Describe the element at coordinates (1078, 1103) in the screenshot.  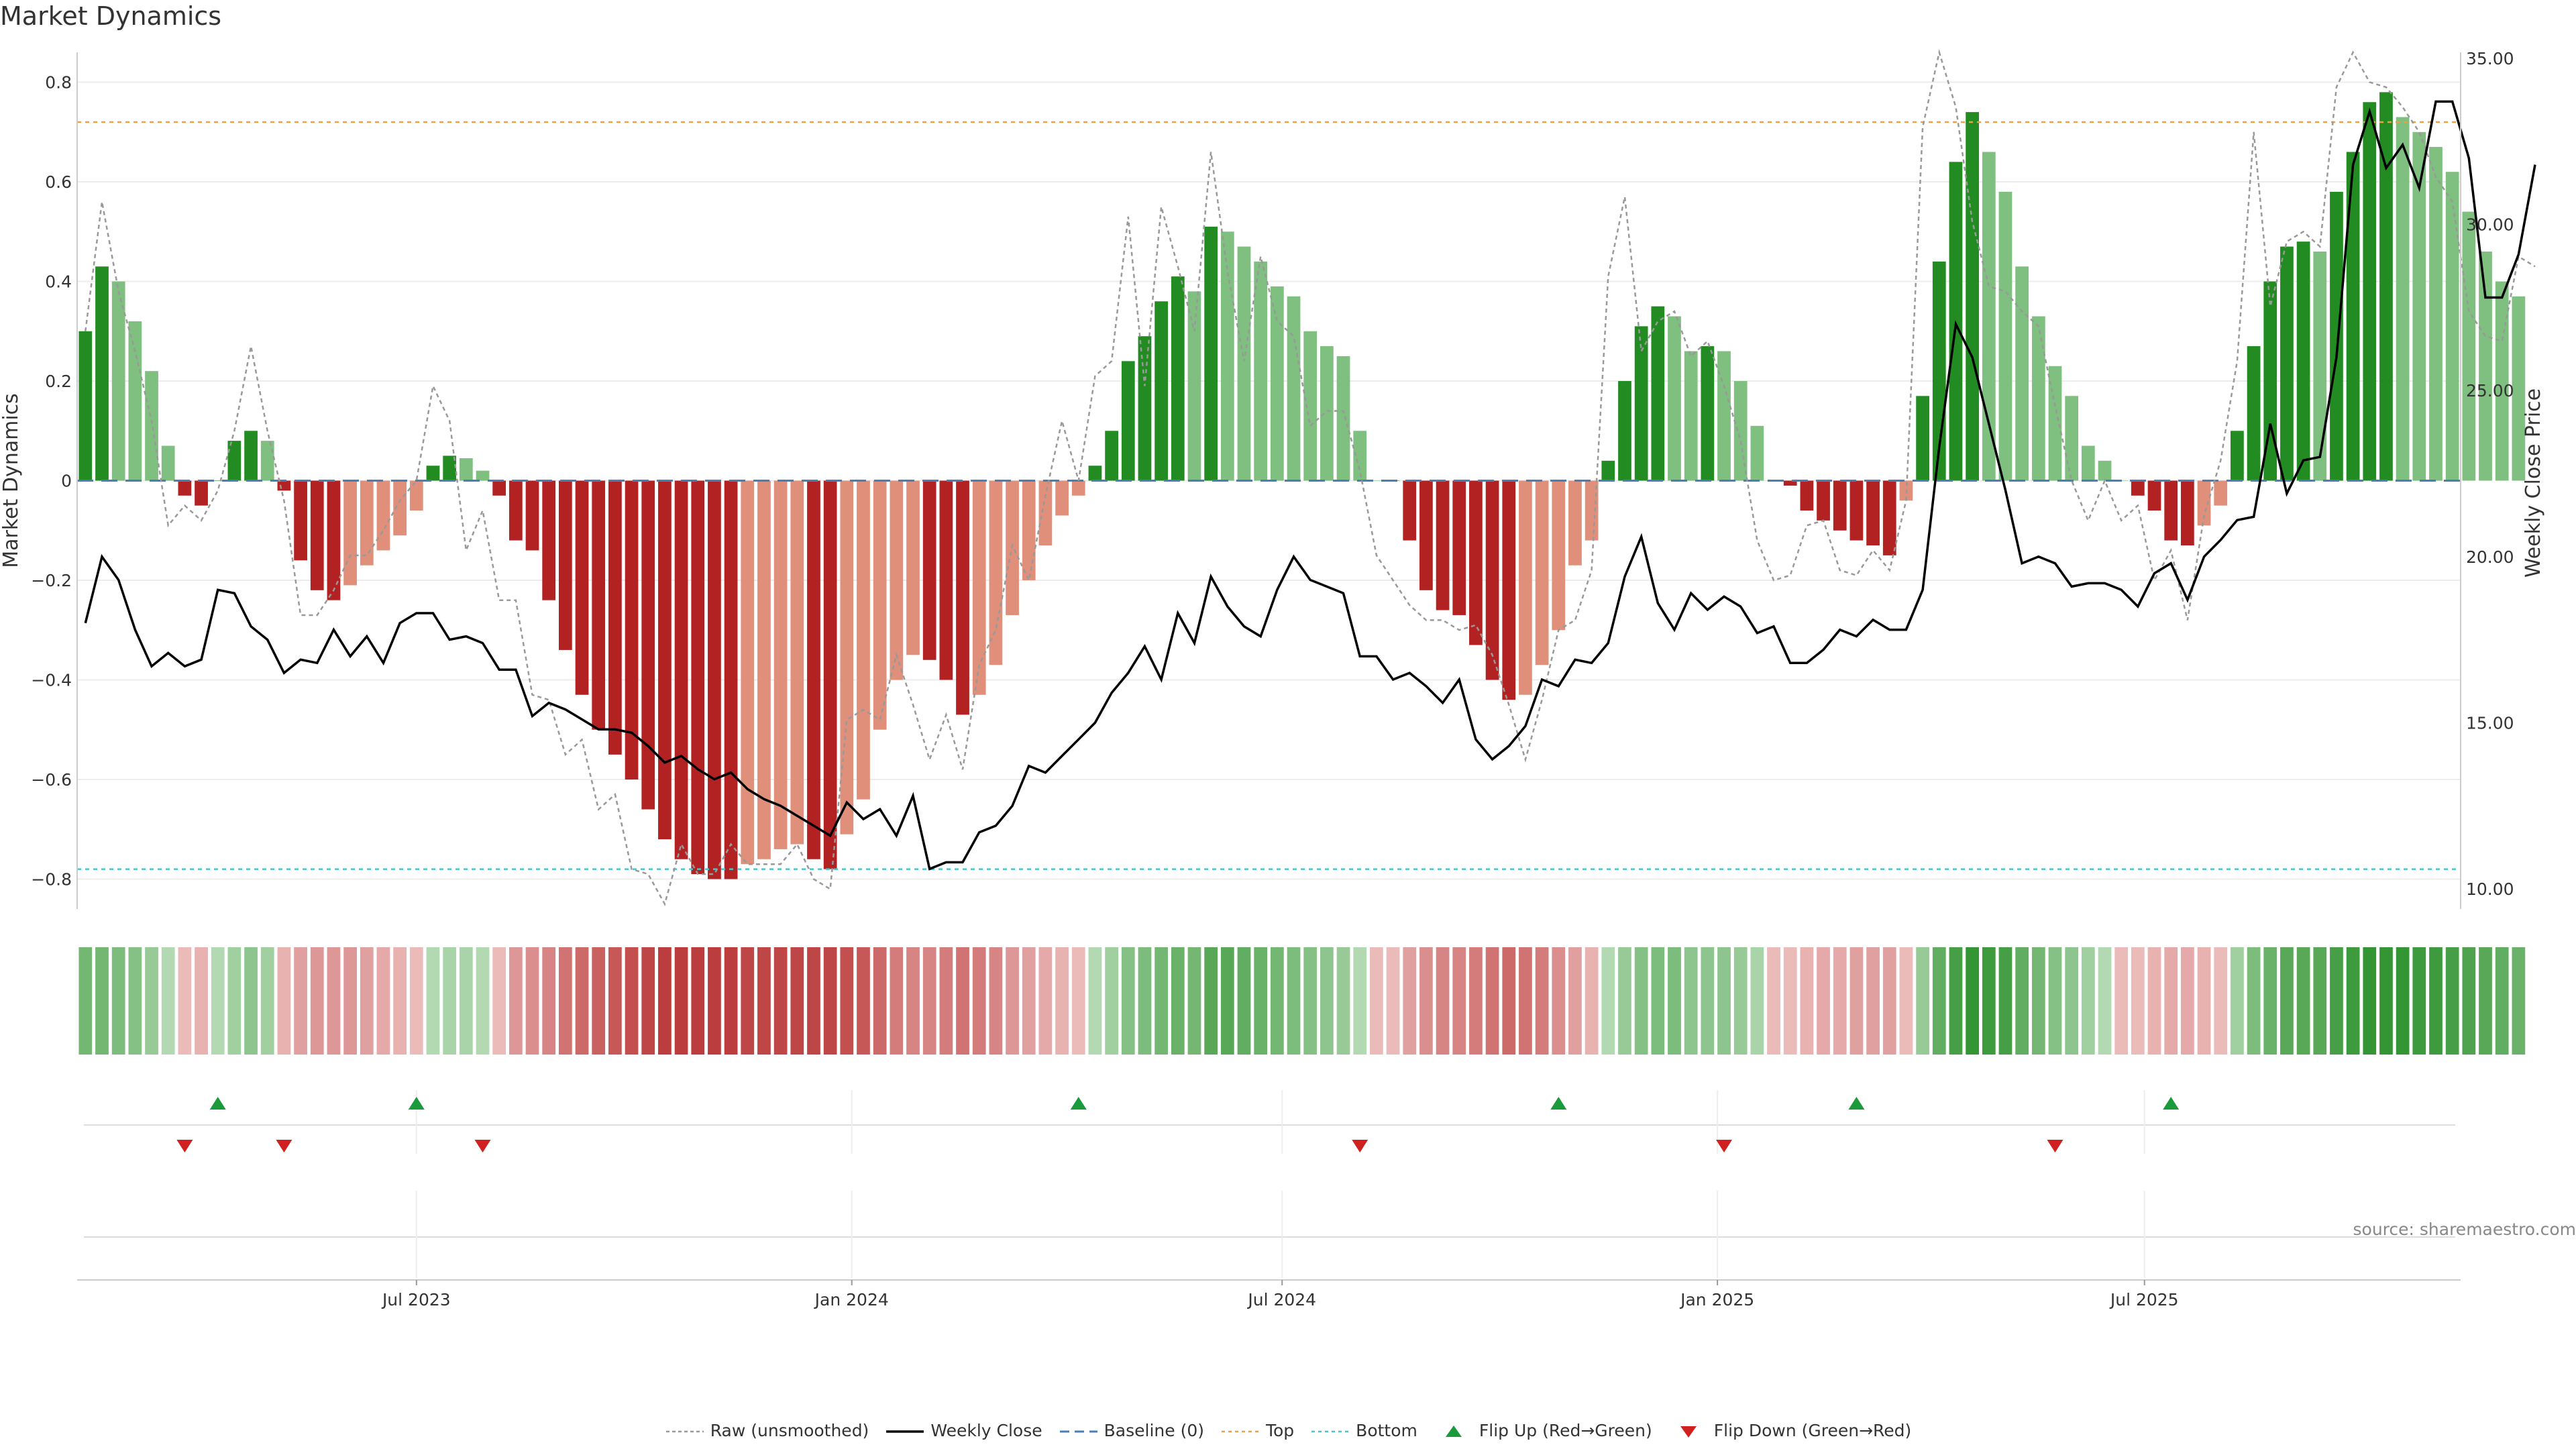
I see `flip-up-marker` at that location.